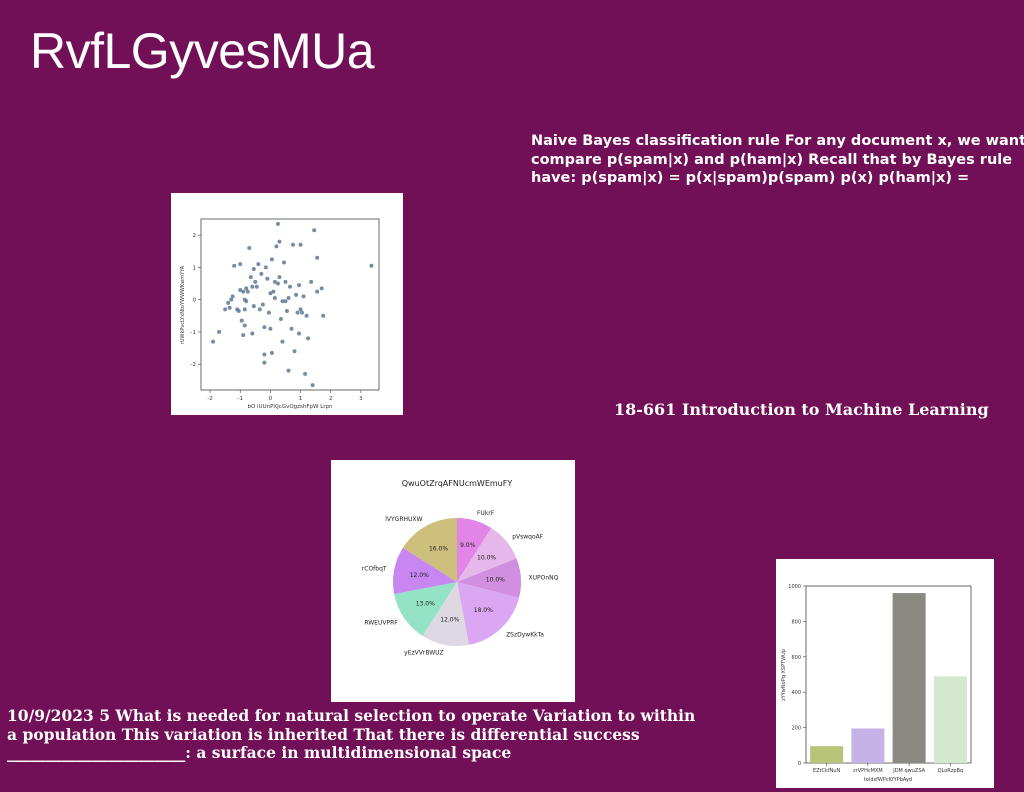 This screenshot has height=792, width=1024. What do you see at coordinates (209, 399) in the screenshot?
I see `scatter-x-tick-label: -2` at bounding box center [209, 399].